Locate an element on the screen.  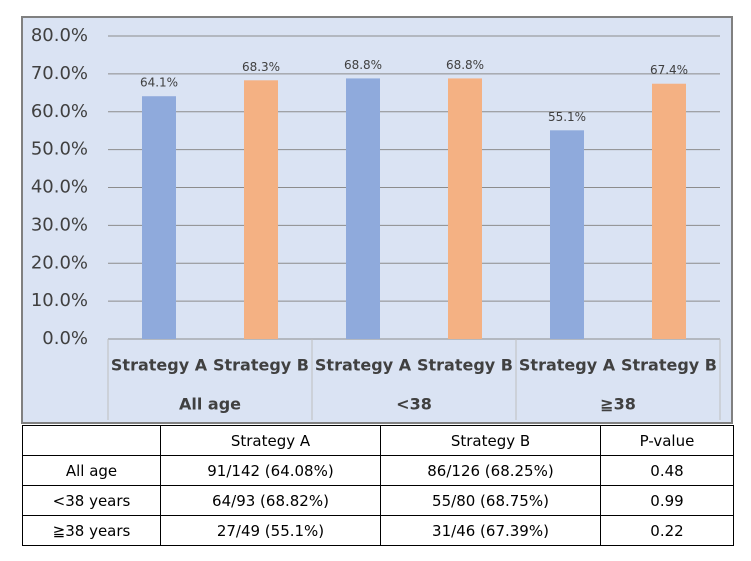
group-label: <38 is located at coordinates (414, 404).